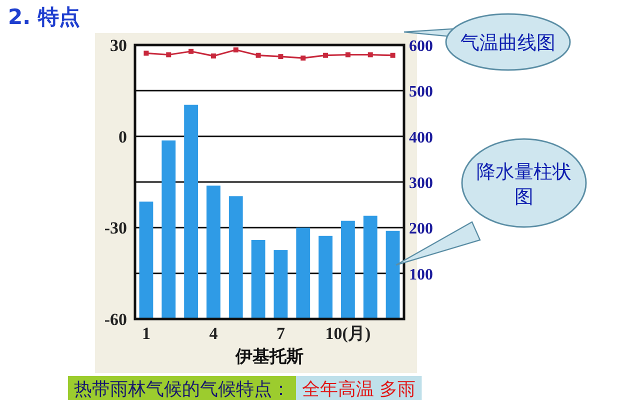  I want to click on y-tick-label: -30, so click(115, 228).